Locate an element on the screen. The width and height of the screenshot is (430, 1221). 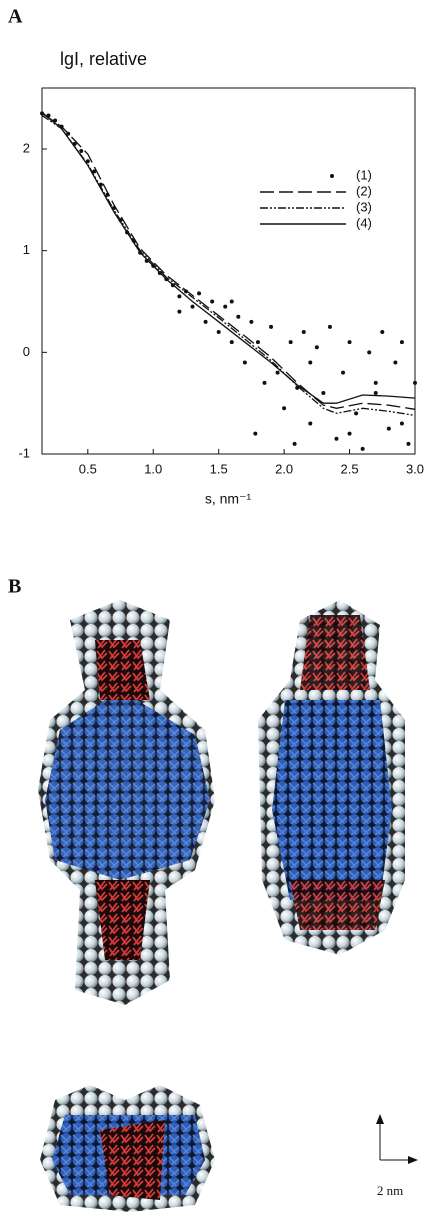
x-tick-label: 3.0 is located at coordinates (415, 468).